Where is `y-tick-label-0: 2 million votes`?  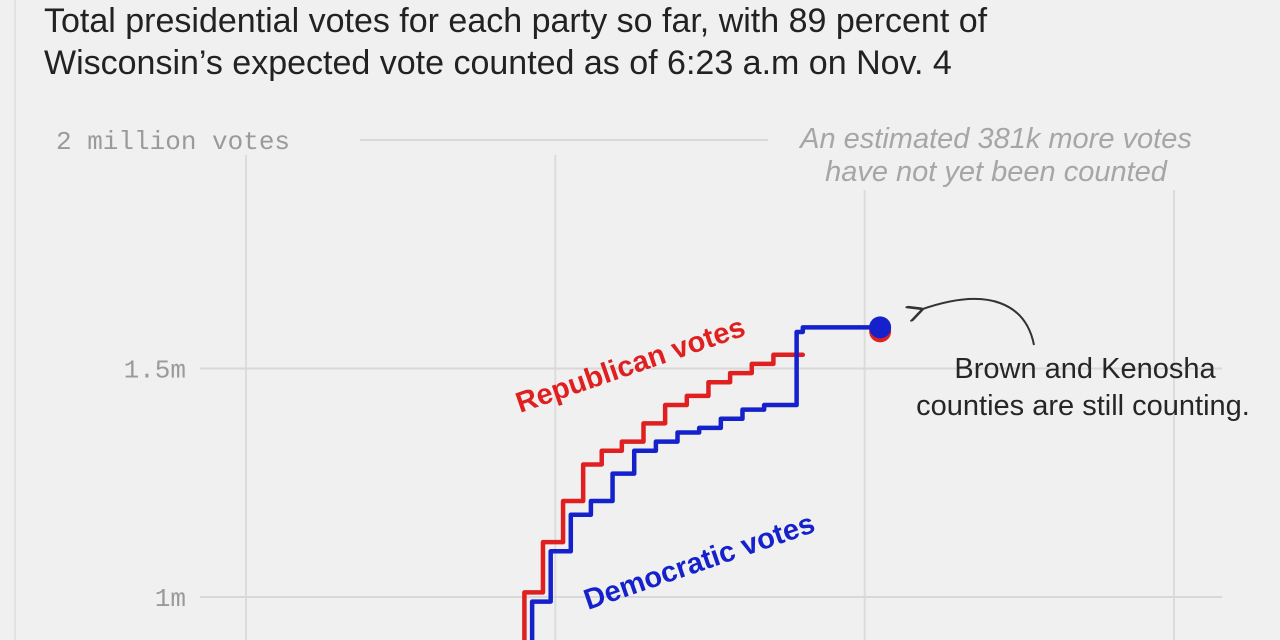 y-tick-label-0: 2 million votes is located at coordinates (173, 142).